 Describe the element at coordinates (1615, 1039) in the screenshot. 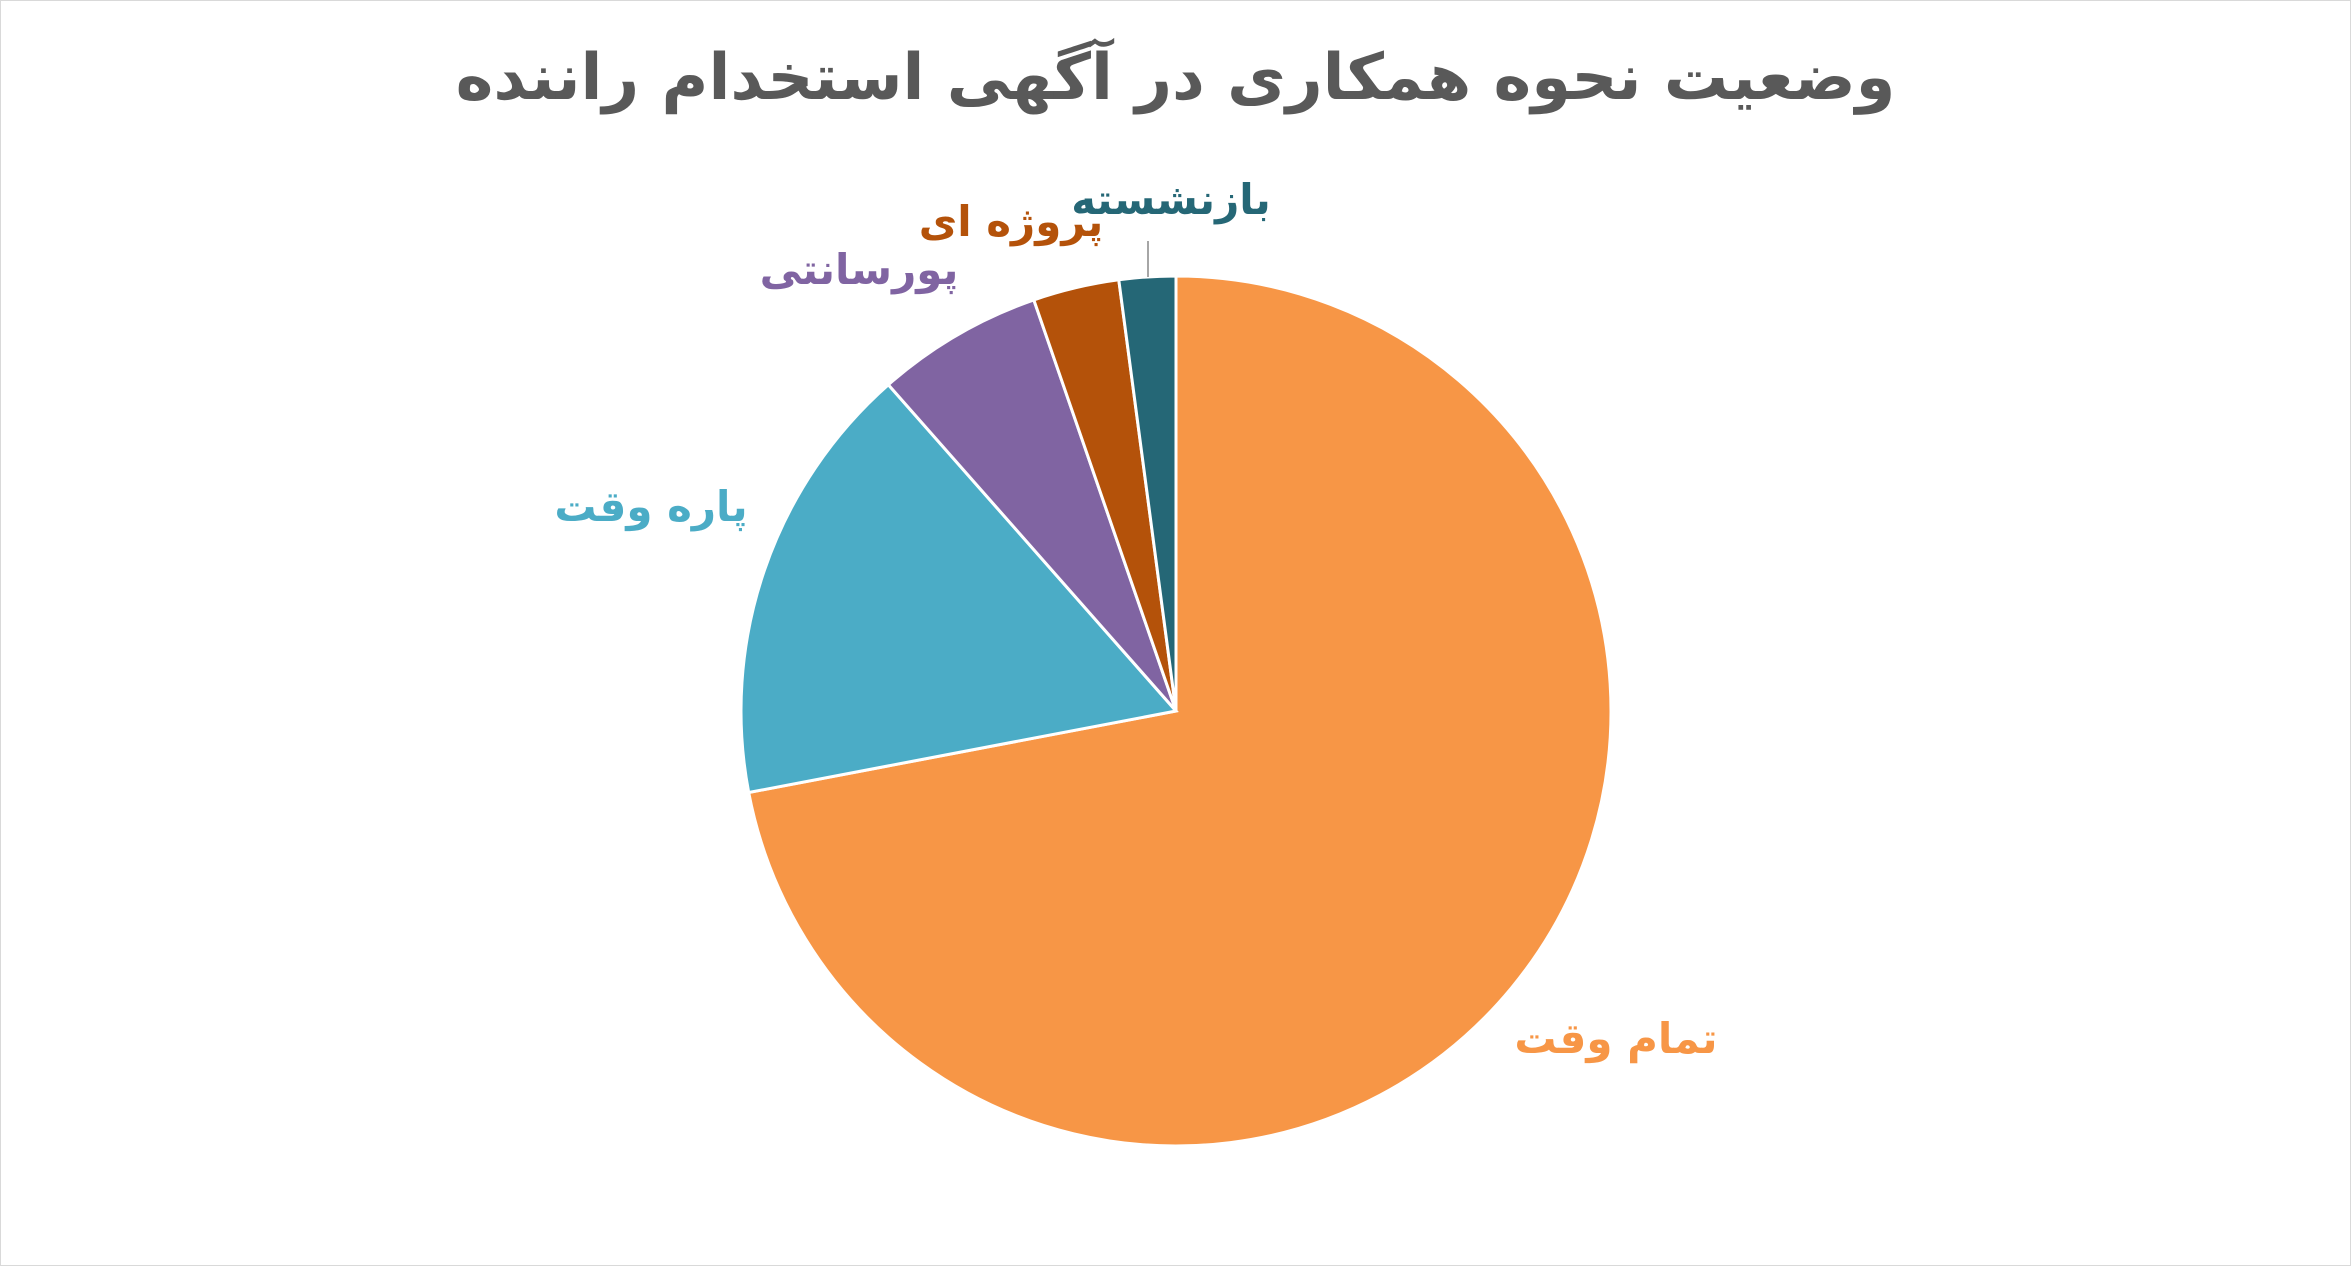

I see `slice-label: تمام وقت` at that location.